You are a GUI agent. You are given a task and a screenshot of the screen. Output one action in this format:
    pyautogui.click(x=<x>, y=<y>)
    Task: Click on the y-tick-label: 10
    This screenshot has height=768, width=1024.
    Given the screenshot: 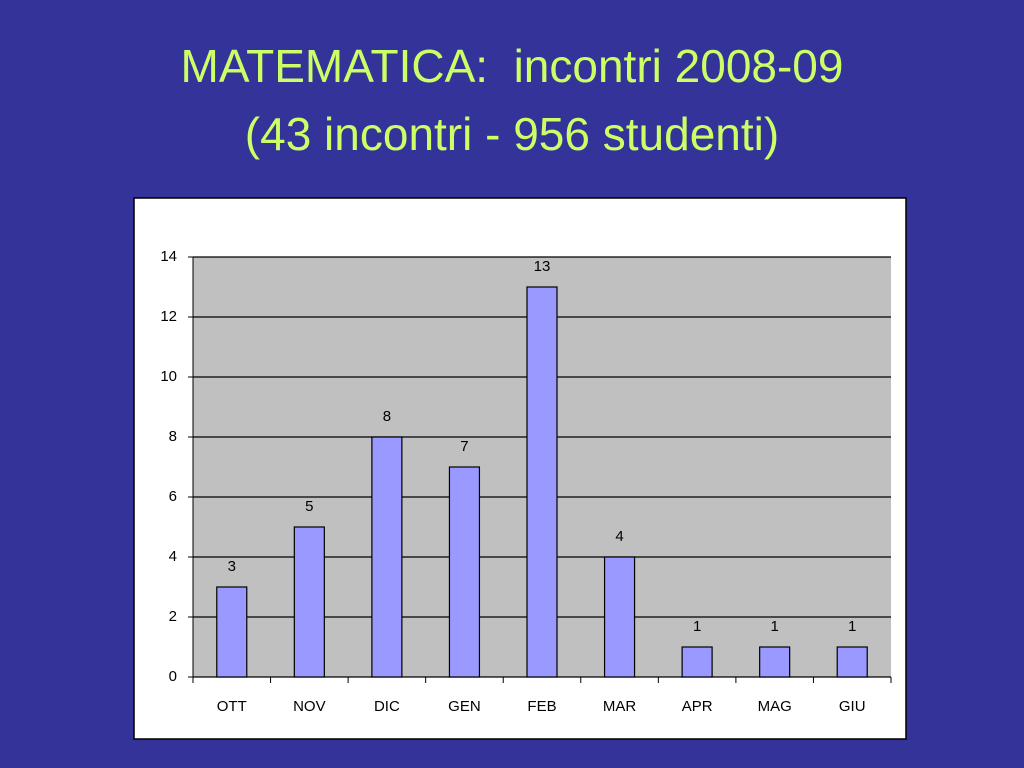 What is the action you would take?
    pyautogui.click(x=168, y=376)
    